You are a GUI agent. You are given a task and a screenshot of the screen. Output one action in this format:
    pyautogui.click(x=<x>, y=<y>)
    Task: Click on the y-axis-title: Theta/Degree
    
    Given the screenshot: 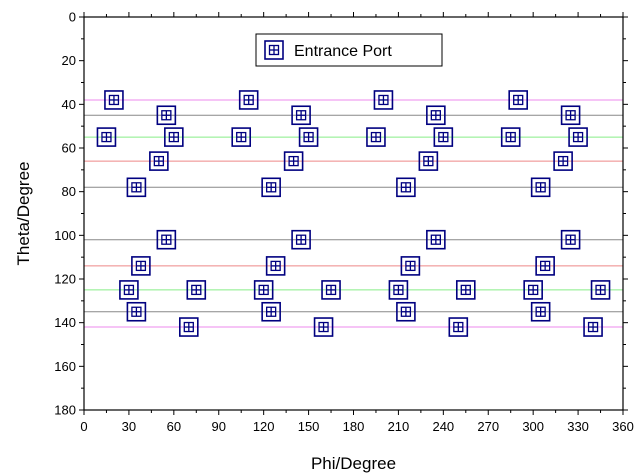 What is the action you would take?
    pyautogui.click(x=23, y=214)
    